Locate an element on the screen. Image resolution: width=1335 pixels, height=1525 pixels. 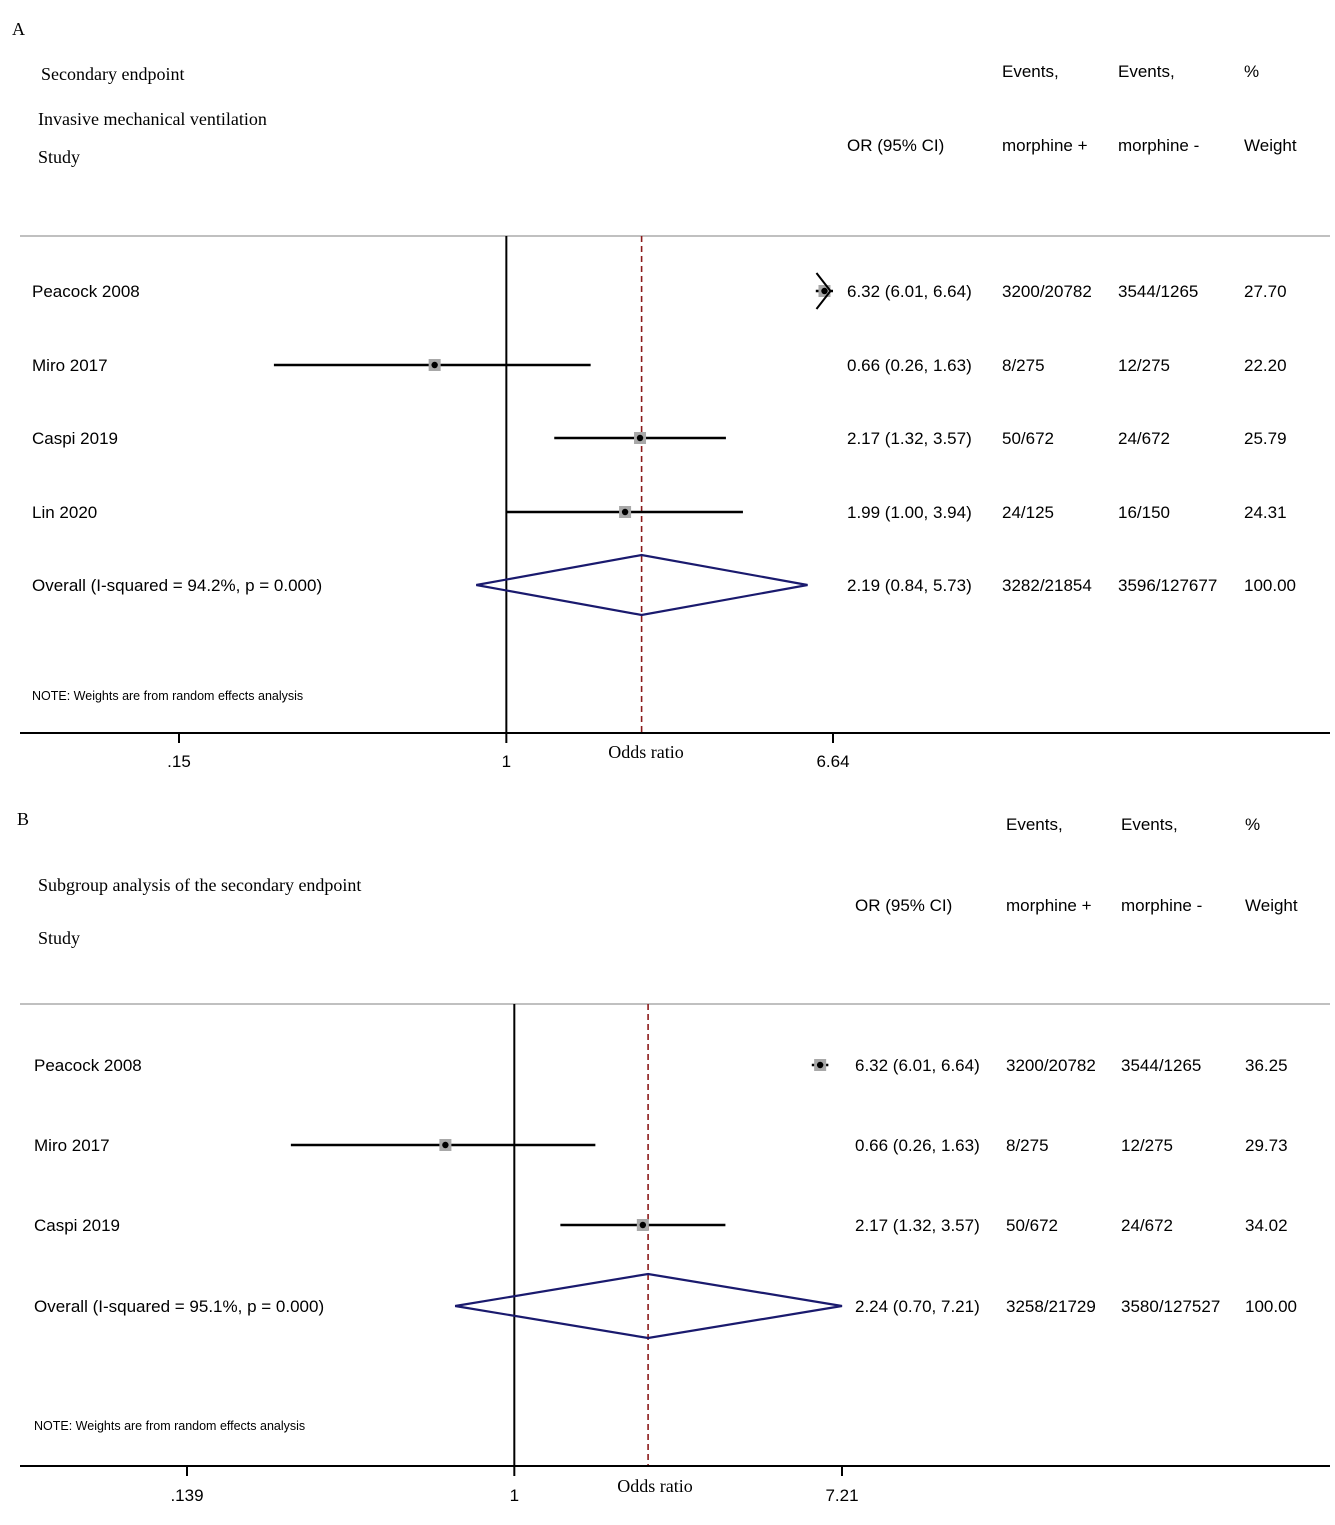
x-axis-tick-label: .139 is located at coordinates (186, 1495).